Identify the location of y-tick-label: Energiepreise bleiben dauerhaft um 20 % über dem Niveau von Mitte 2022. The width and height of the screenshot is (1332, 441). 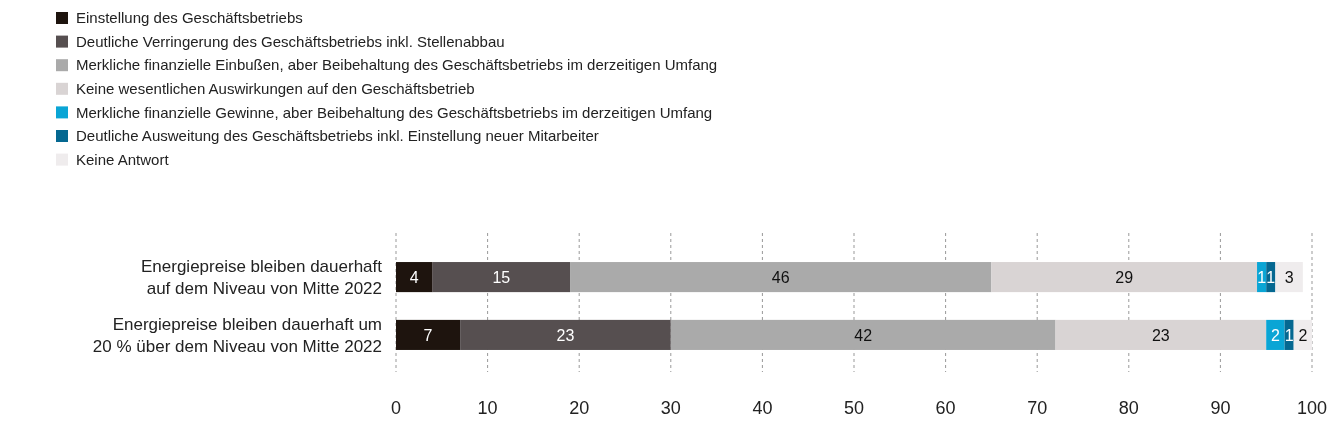
(237, 335).